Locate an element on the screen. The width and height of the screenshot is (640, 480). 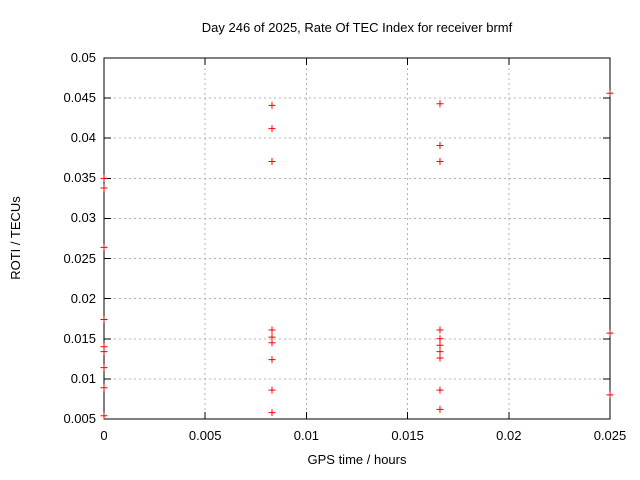
y-tick-label: 0.015 is located at coordinates (79, 338).